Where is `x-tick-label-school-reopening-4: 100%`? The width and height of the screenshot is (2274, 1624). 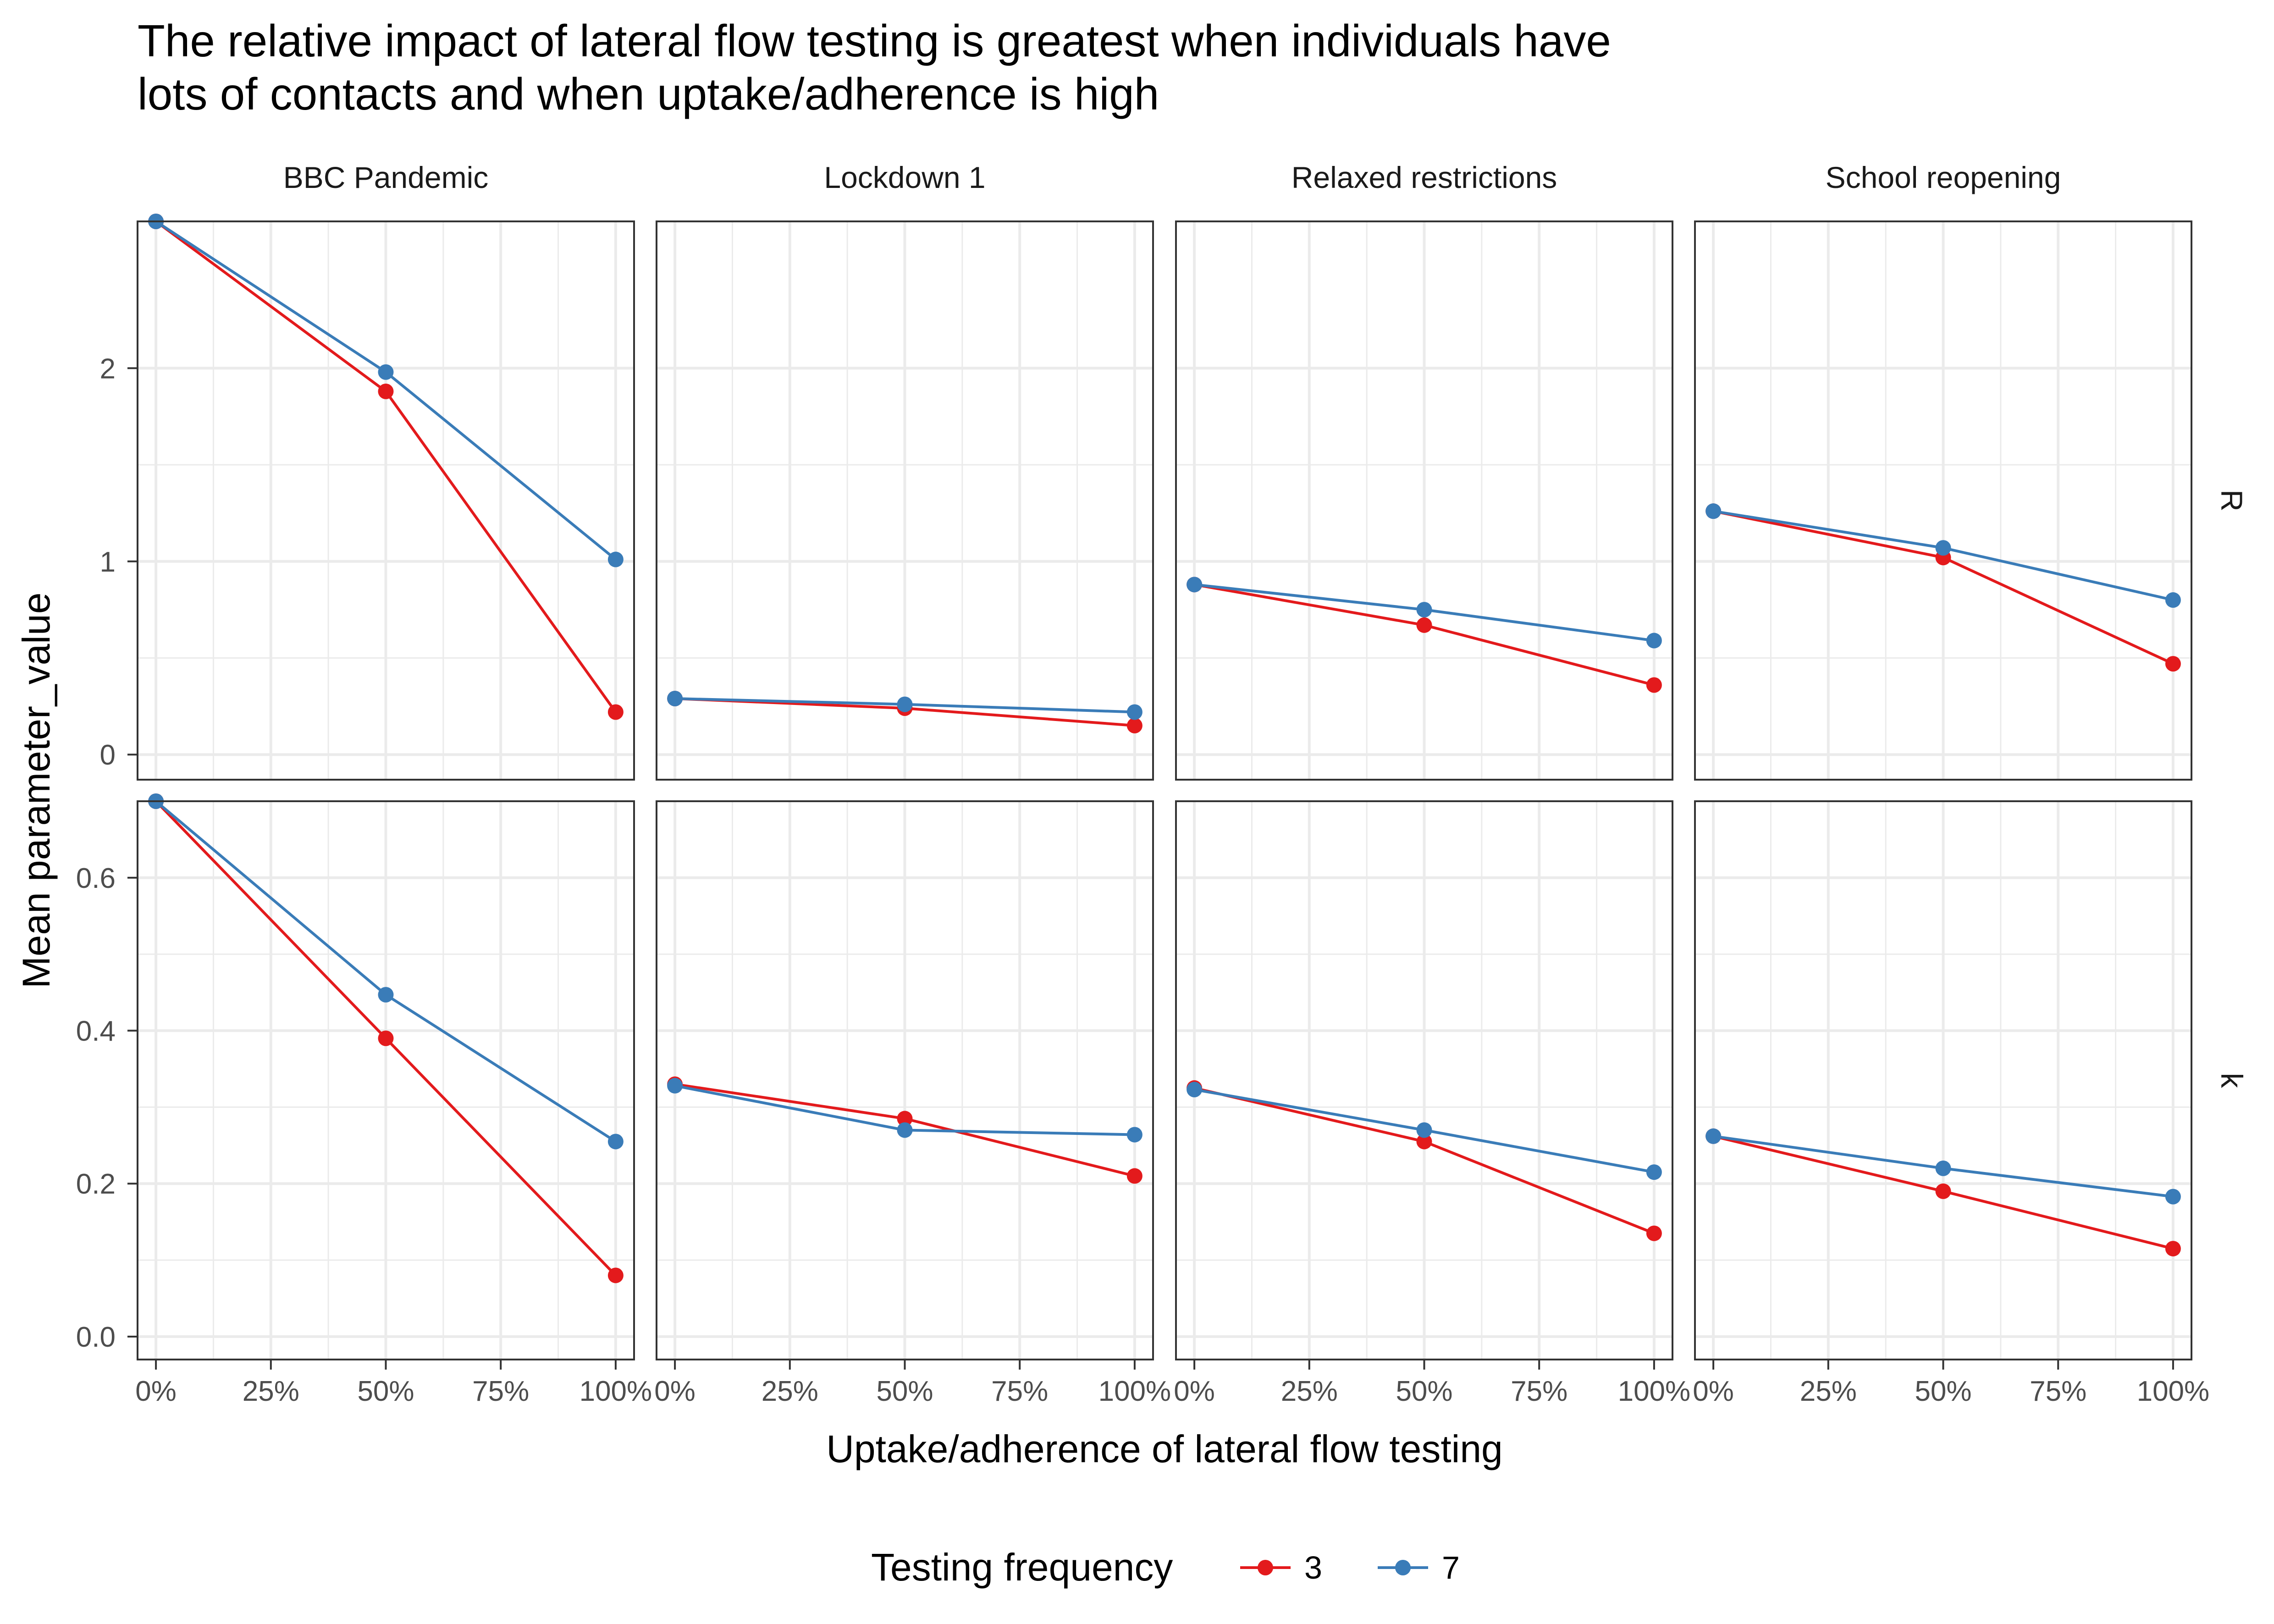
x-tick-label-school-reopening-4: 100% is located at coordinates (2174, 1391).